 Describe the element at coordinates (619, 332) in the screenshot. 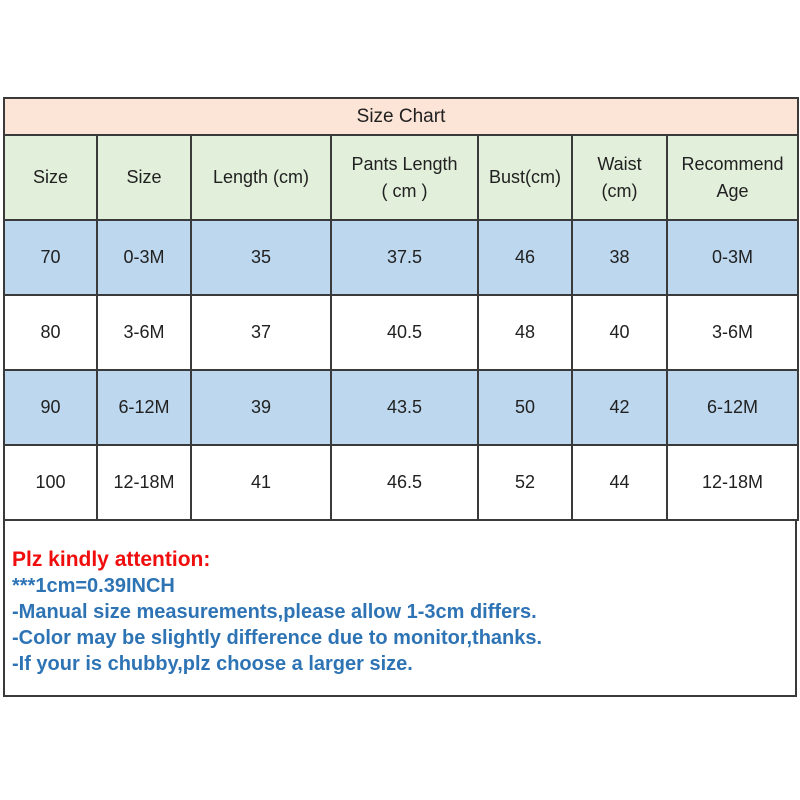

I see `cell-waist: 40` at that location.